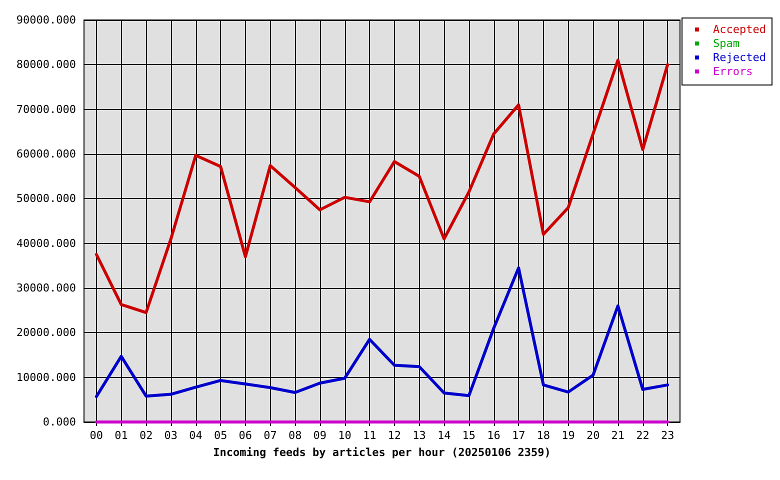 The height and width of the screenshot is (480, 780). I want to click on x-tick-label: 13, so click(419, 435).